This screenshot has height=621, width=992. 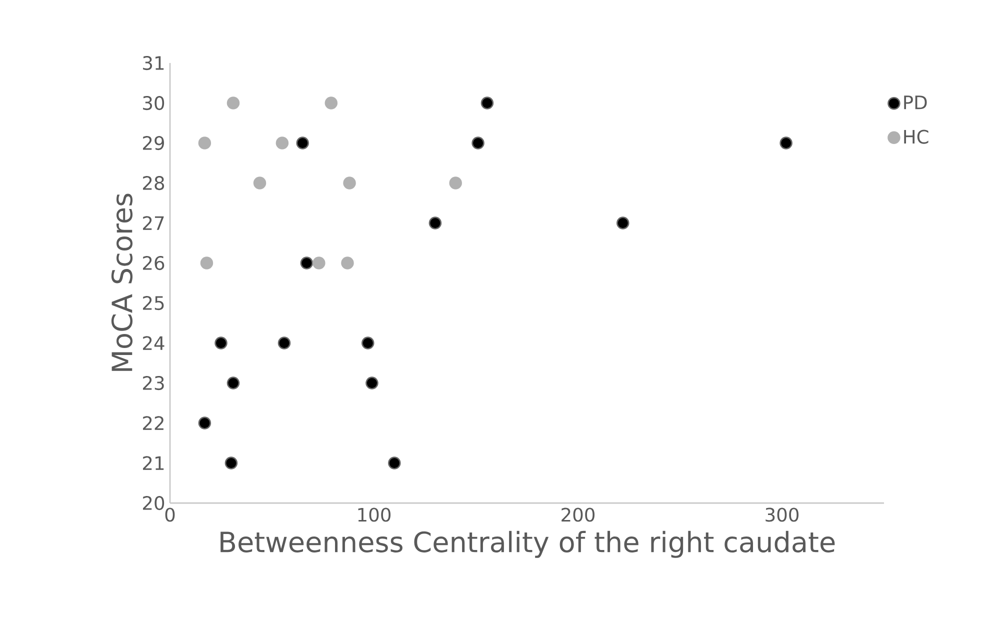 I want to click on x-tick-label: 200, so click(x=578, y=515).